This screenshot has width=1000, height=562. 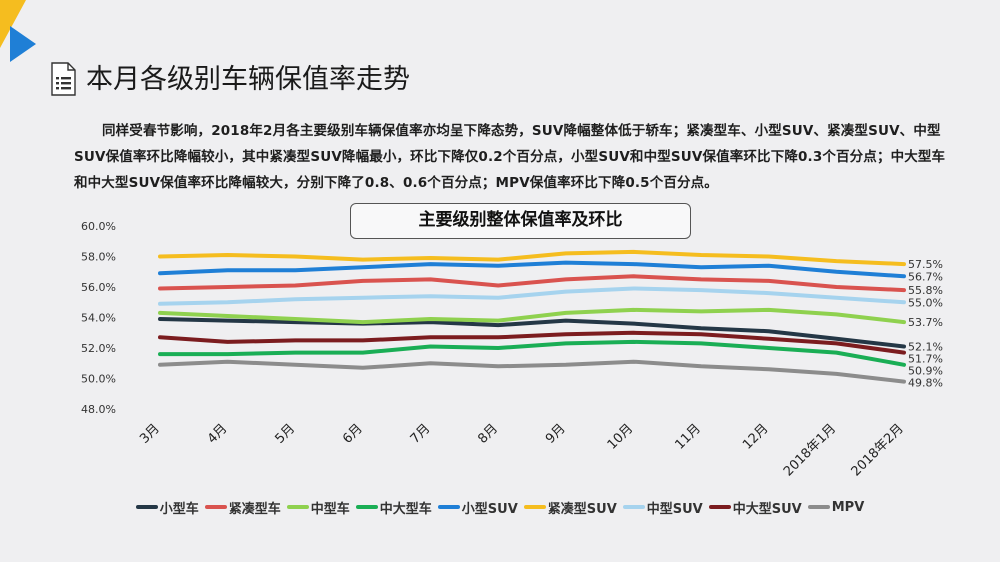 I want to click on x-tick-label: 10月, so click(x=620, y=436).